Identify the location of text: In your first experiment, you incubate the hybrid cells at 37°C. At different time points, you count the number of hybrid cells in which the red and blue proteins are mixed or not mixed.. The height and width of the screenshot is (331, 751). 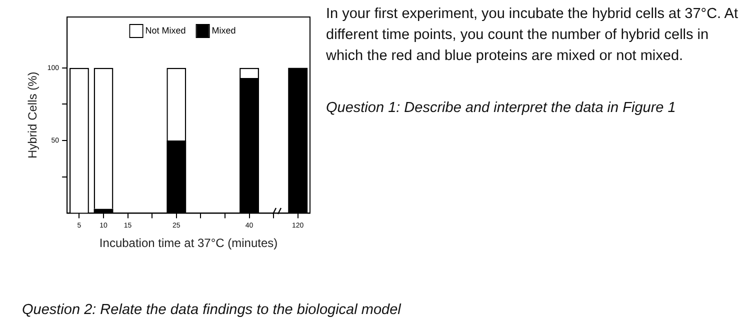
(533, 35).